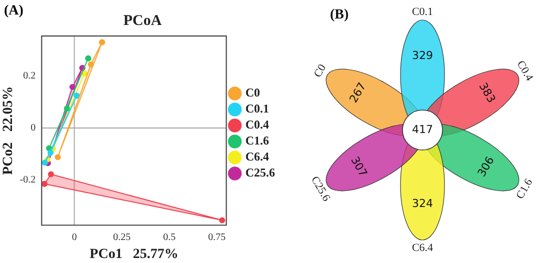  What do you see at coordinates (8, 130) in the screenshot?
I see `y-axis-title: PCo2 22.05%` at bounding box center [8, 130].